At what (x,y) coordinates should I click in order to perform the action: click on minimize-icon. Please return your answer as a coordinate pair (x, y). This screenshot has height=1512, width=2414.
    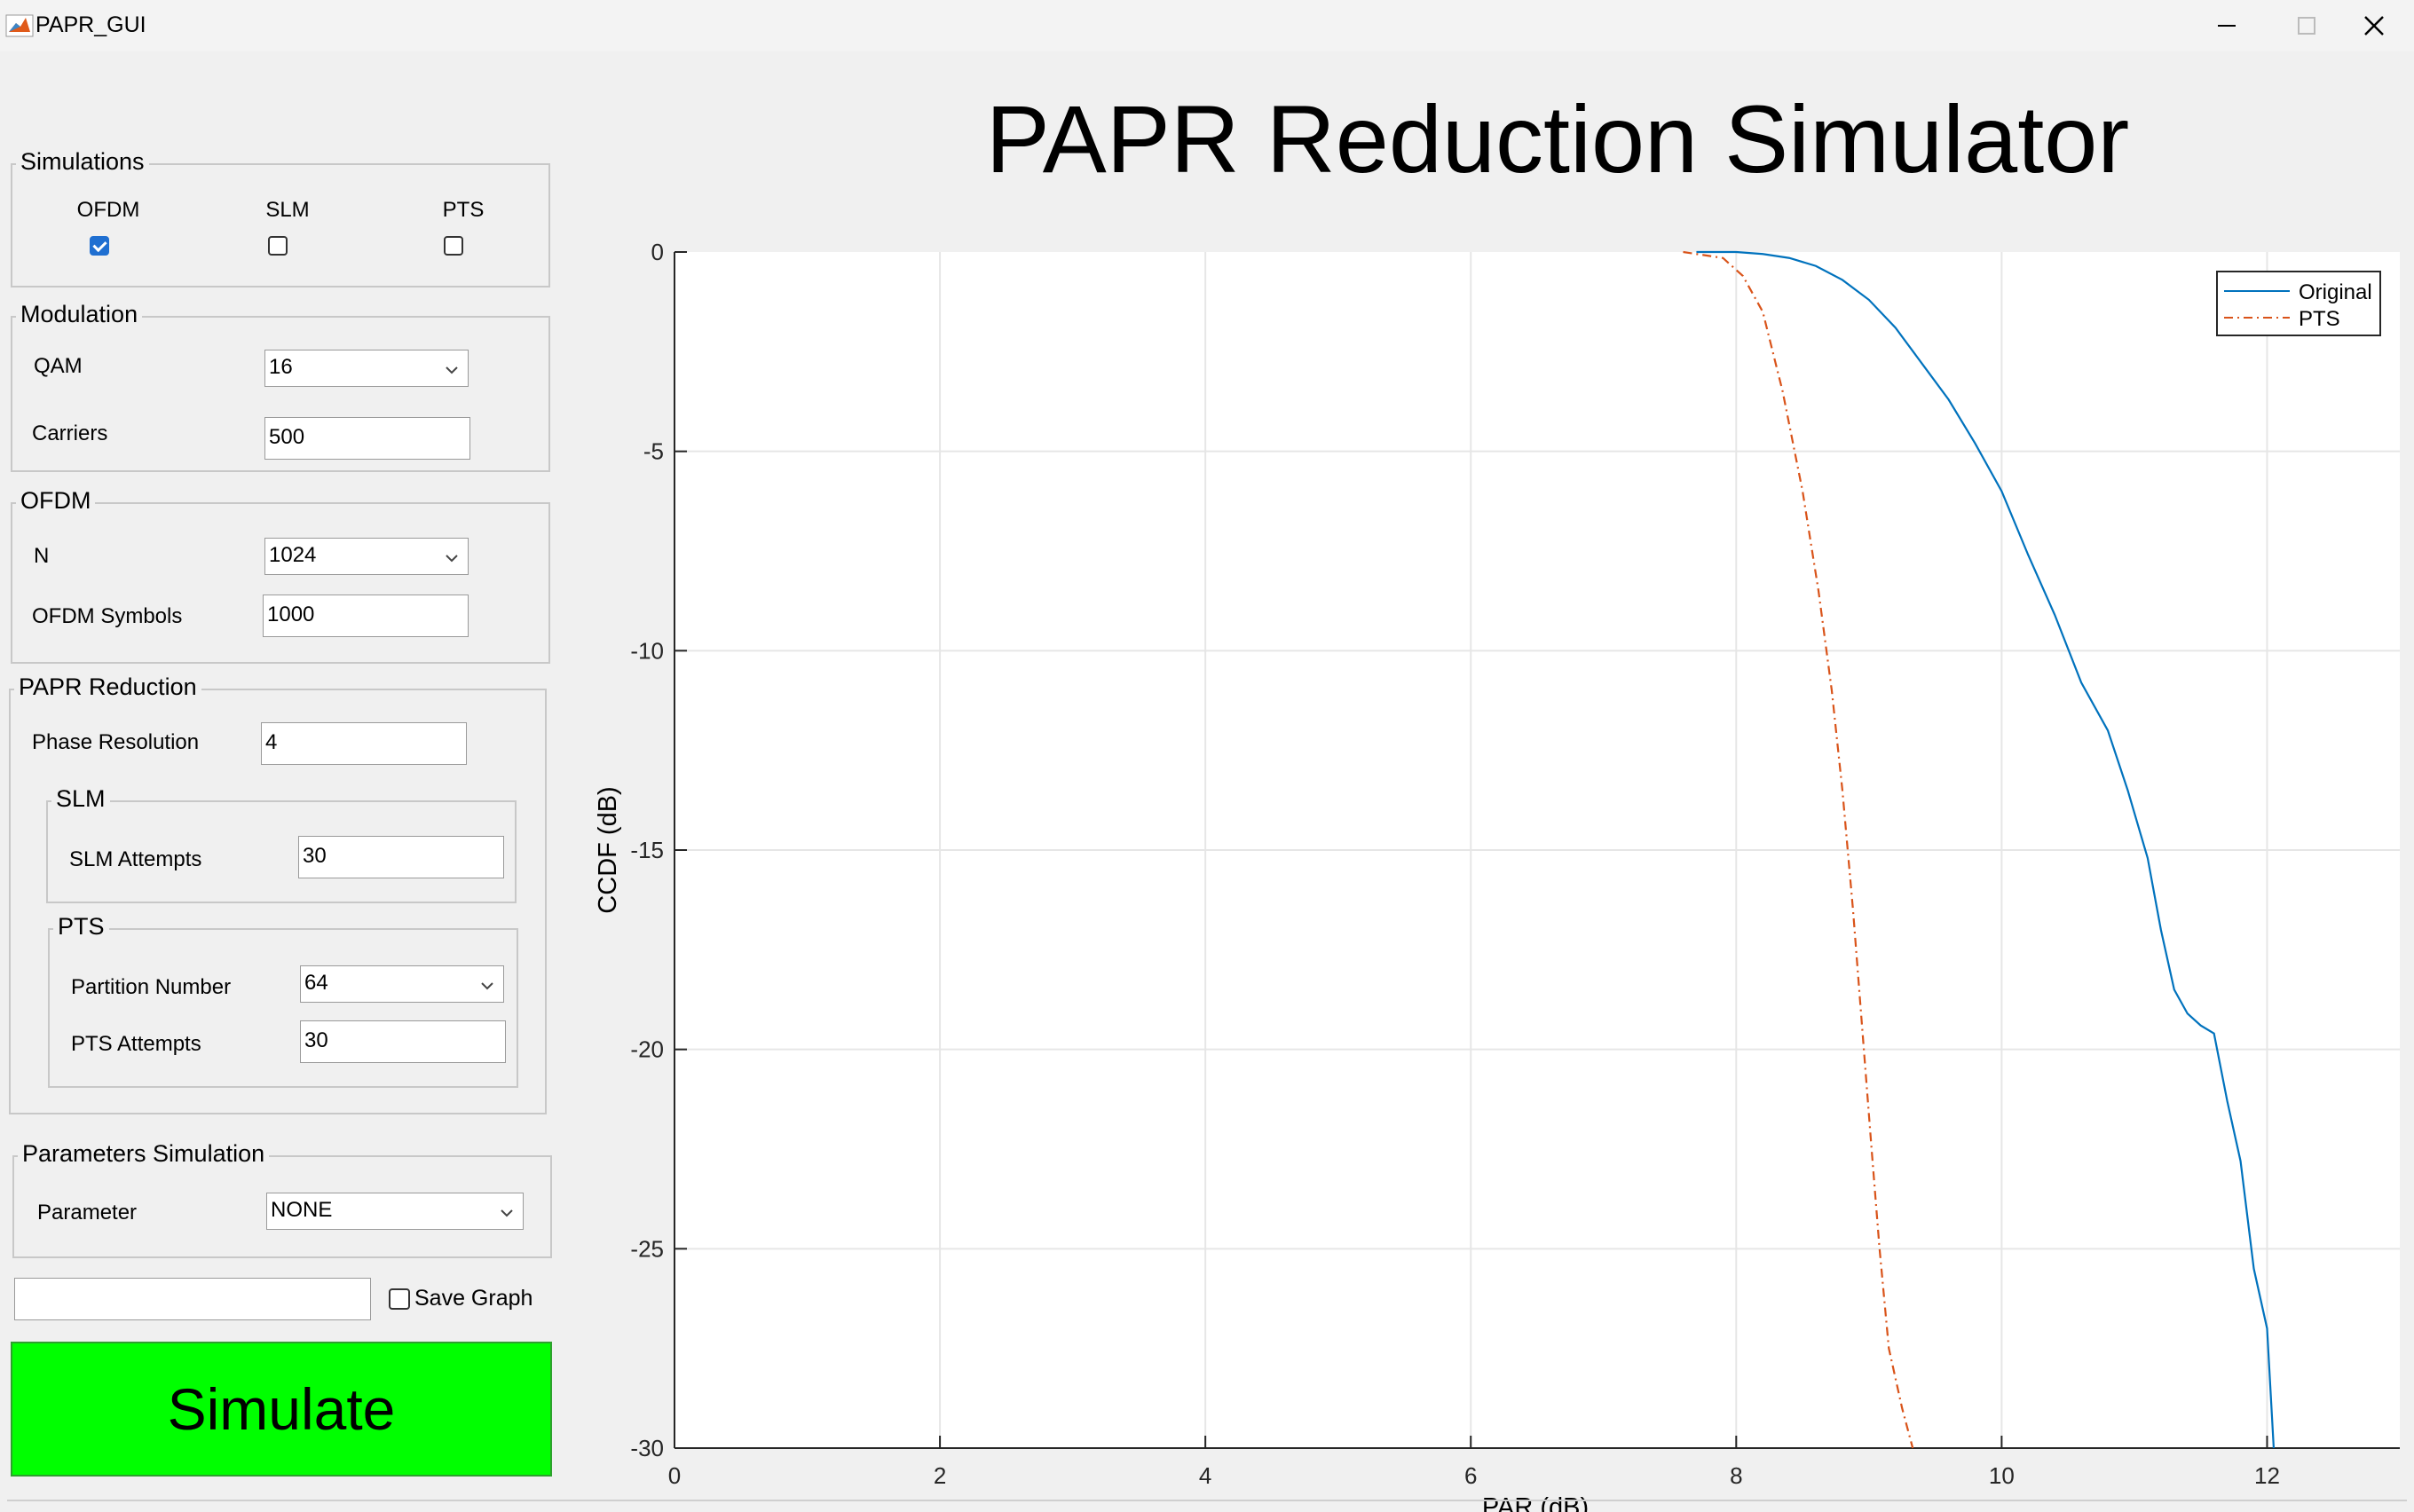
    Looking at the image, I should click on (2227, 26).